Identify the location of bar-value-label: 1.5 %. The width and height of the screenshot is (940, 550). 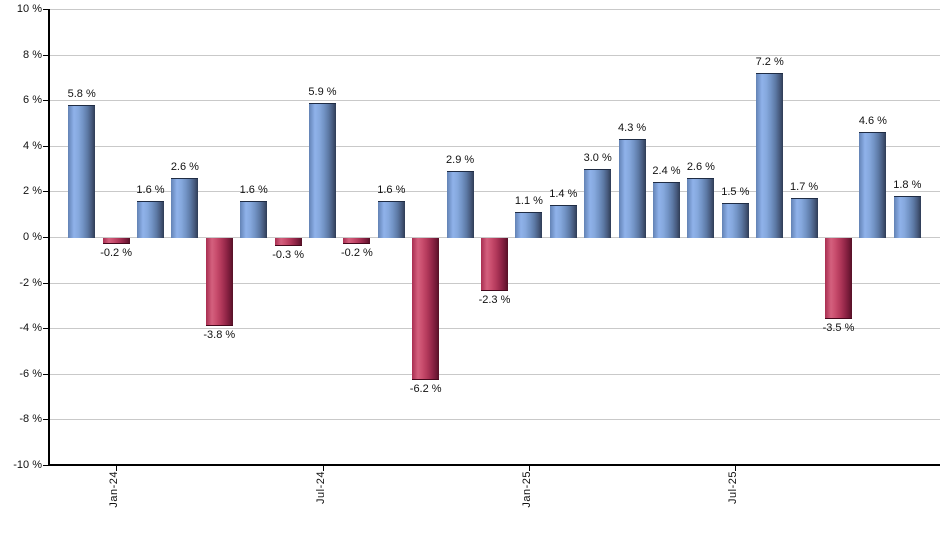
(735, 191).